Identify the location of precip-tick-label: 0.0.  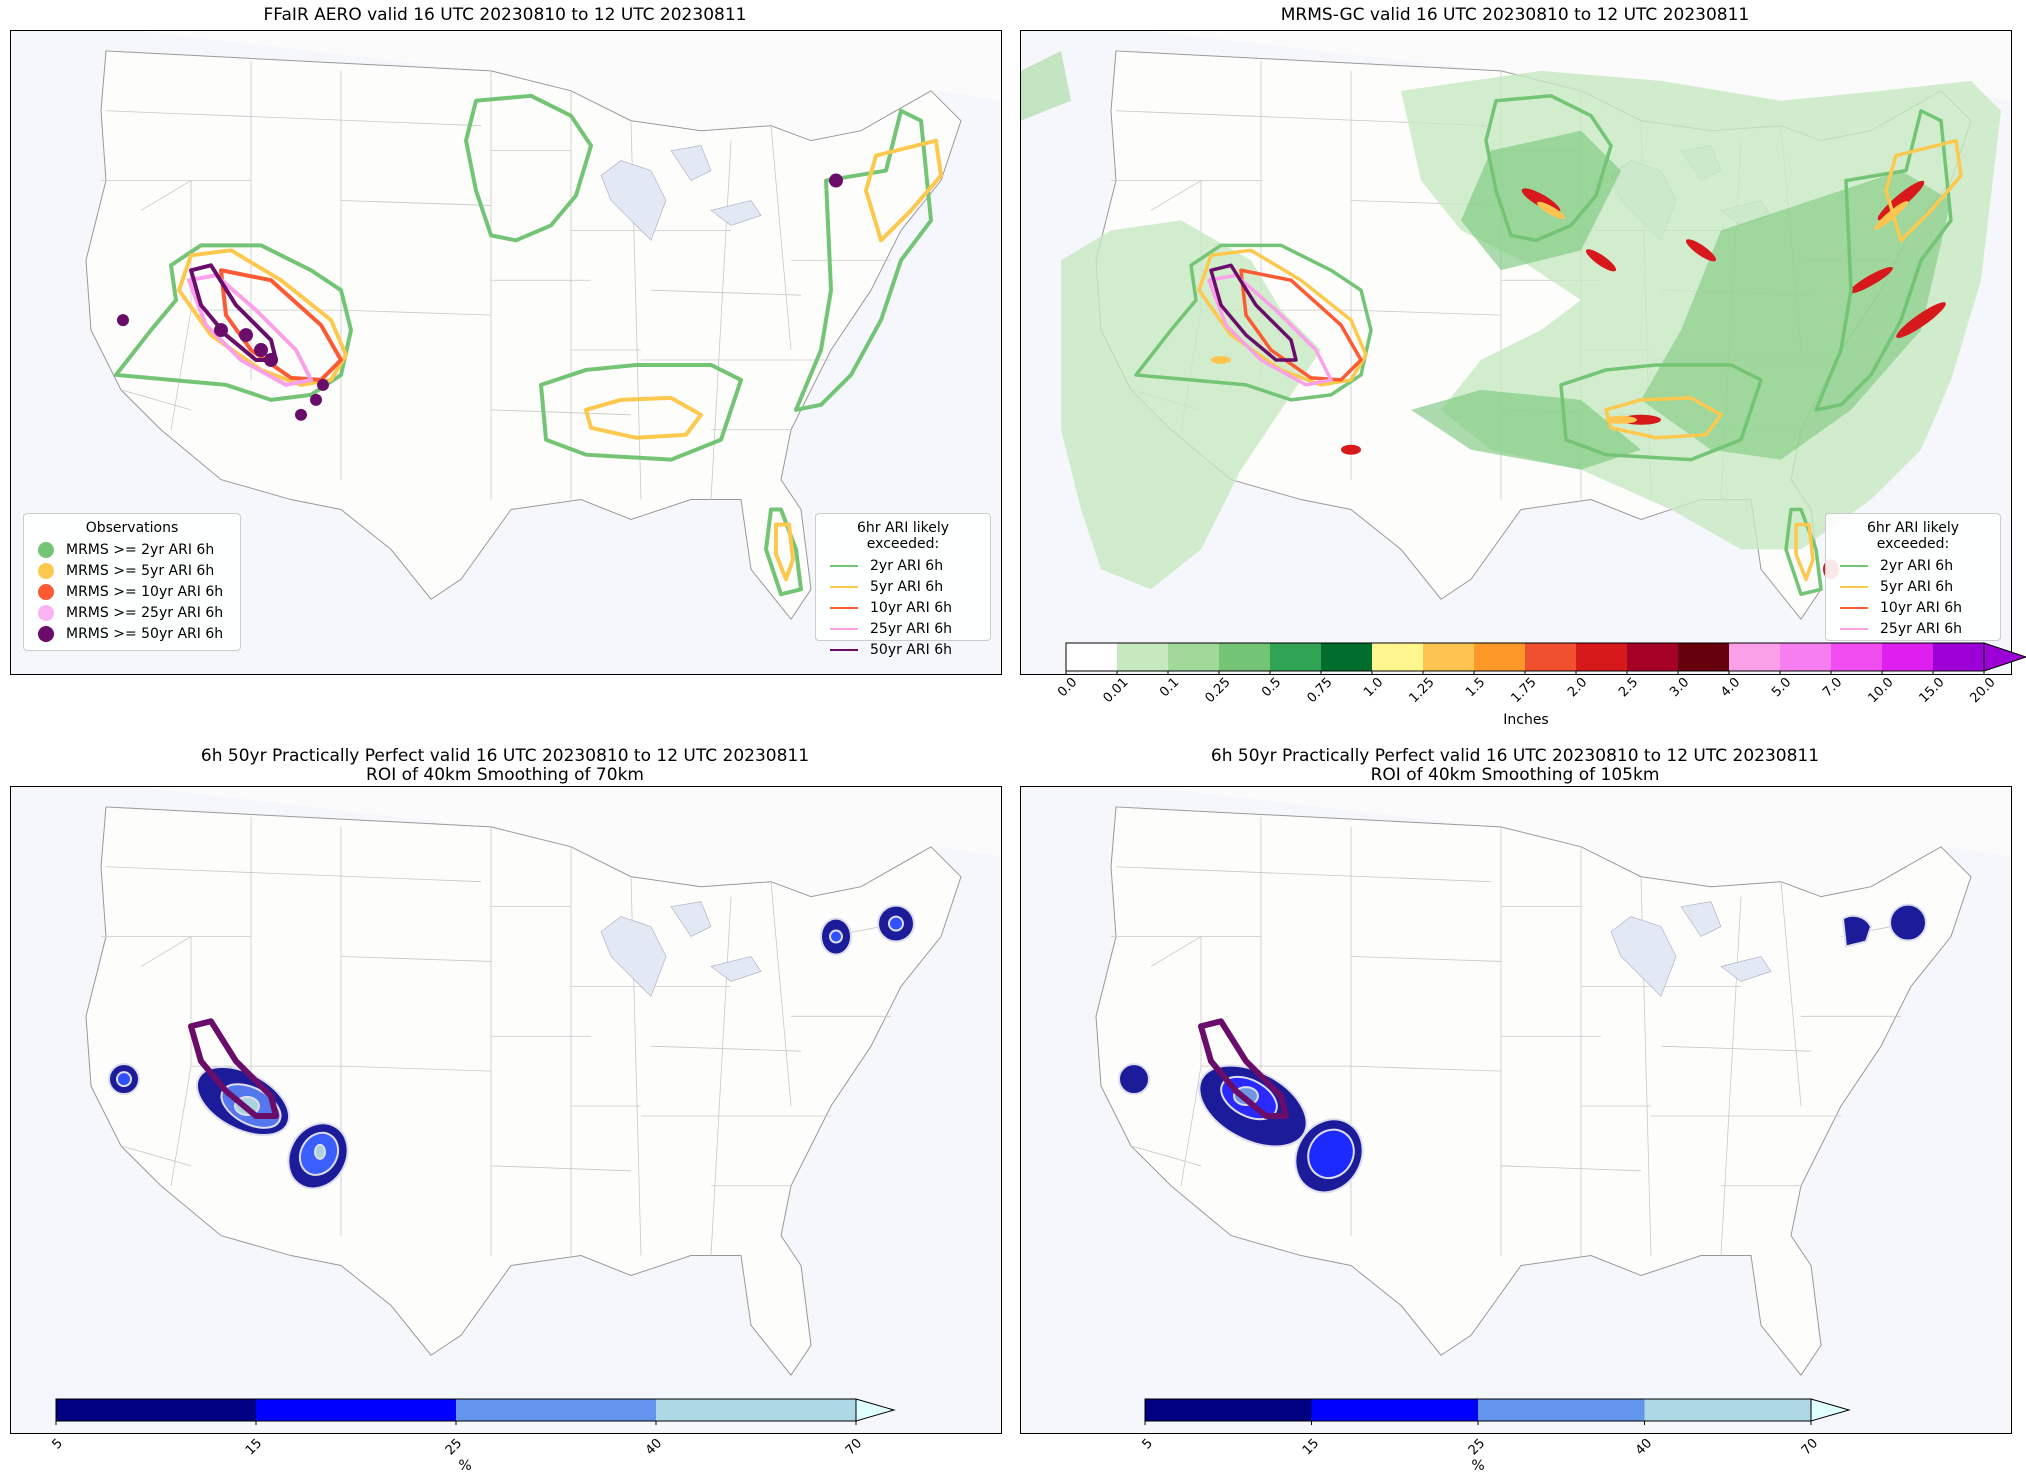
(1068, 688).